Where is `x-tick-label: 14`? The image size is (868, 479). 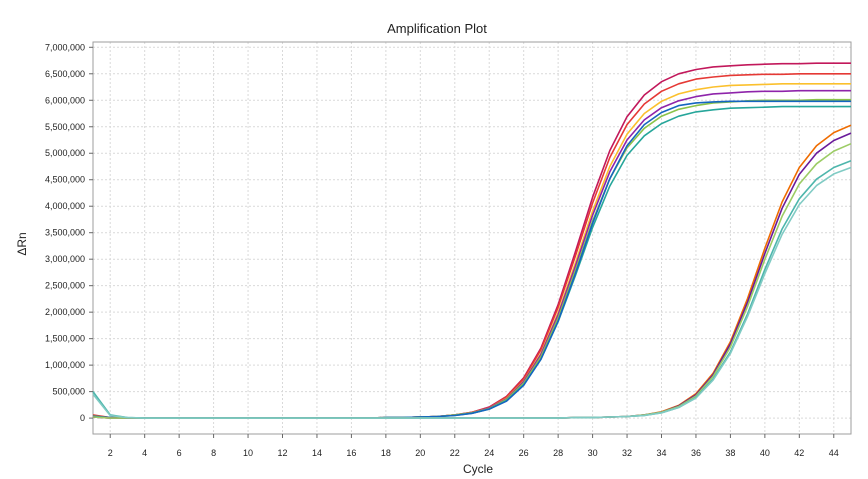 x-tick-label: 14 is located at coordinates (317, 453).